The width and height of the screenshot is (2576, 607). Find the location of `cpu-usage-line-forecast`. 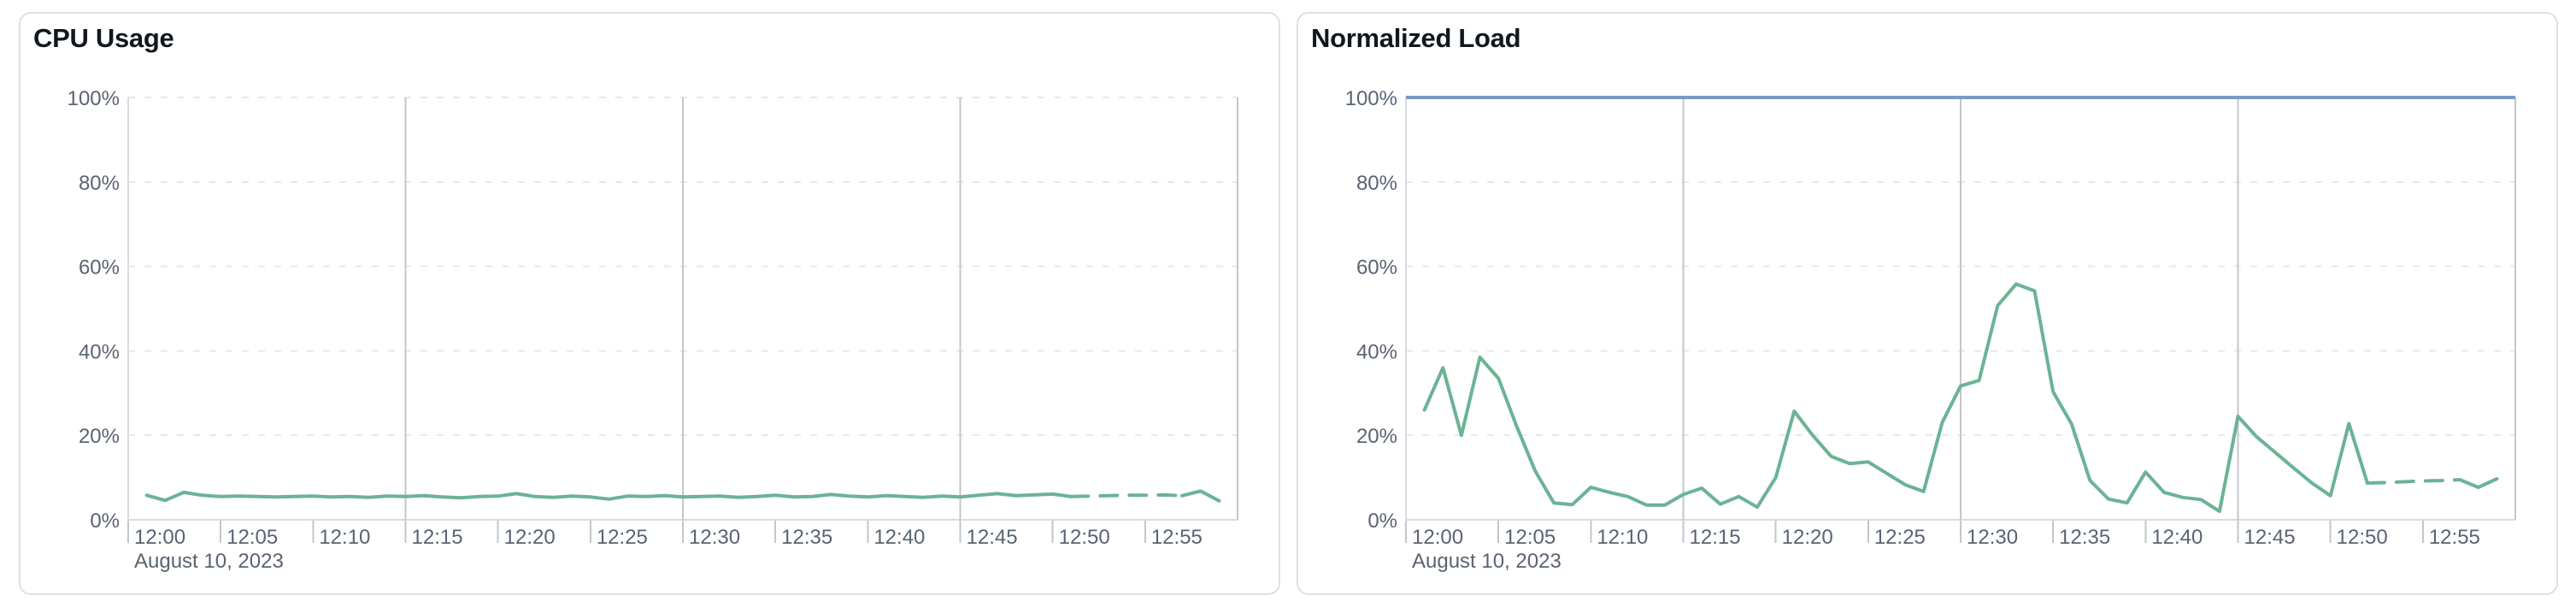

cpu-usage-line-forecast is located at coordinates (1127, 495).